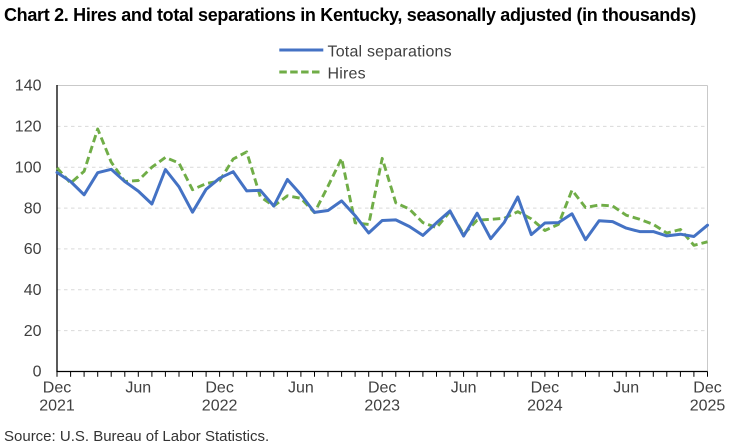  I want to click on svg-text: 140, so click(28, 86).